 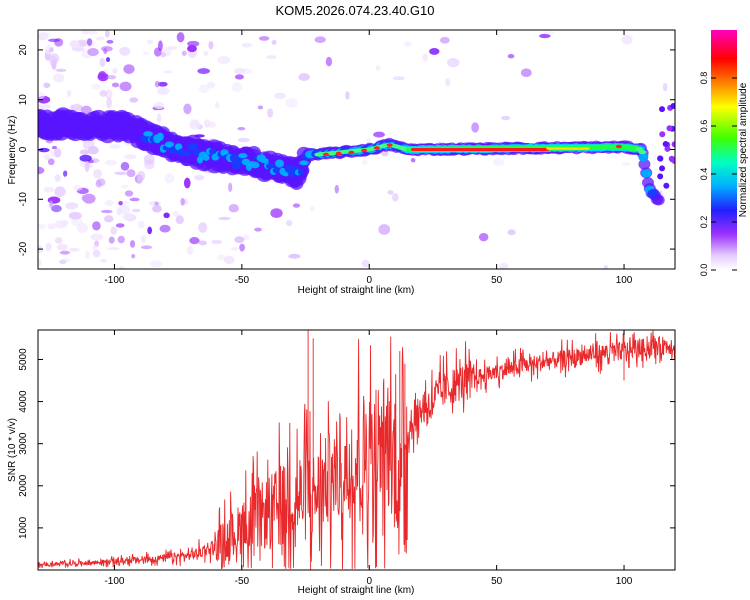 I want to click on ridge-max-spot, so click(x=618, y=146).